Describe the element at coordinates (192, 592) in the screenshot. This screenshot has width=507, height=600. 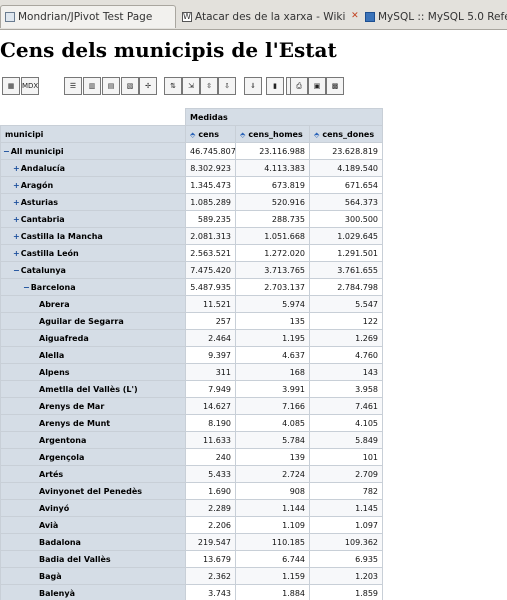
I see `pivot-row: Balenyà 3.743 1.884 1.859` at that location.